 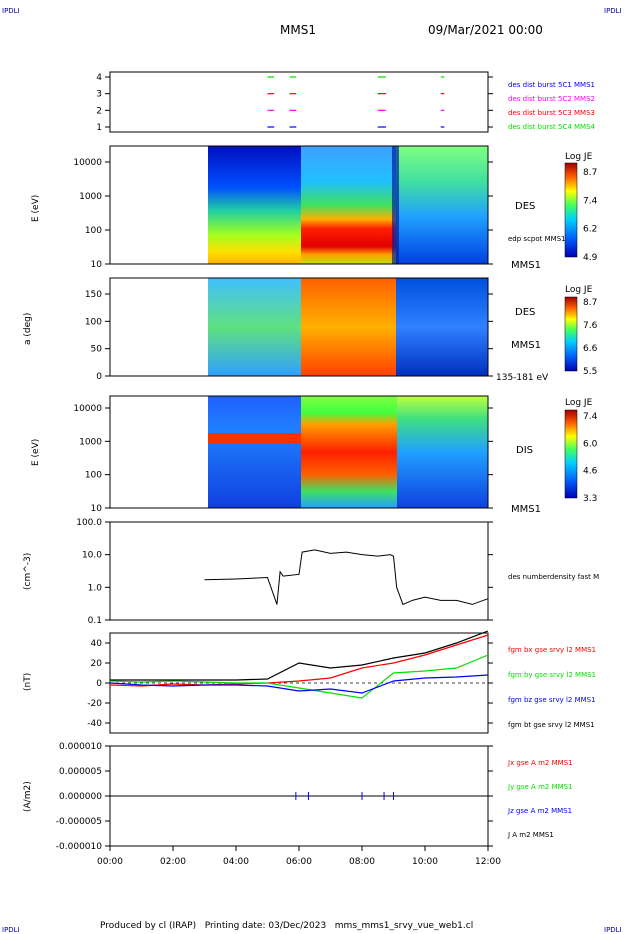 What do you see at coordinates (254, 205) in the screenshot?
I see `des-energy-block-a` at bounding box center [254, 205].